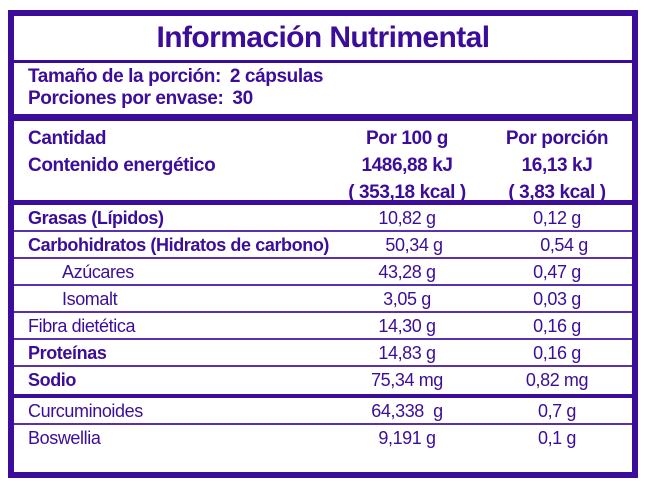 The width and height of the screenshot is (646, 486). Describe the element at coordinates (122, 165) in the screenshot. I see `energy-content-header: Contenido energético` at that location.